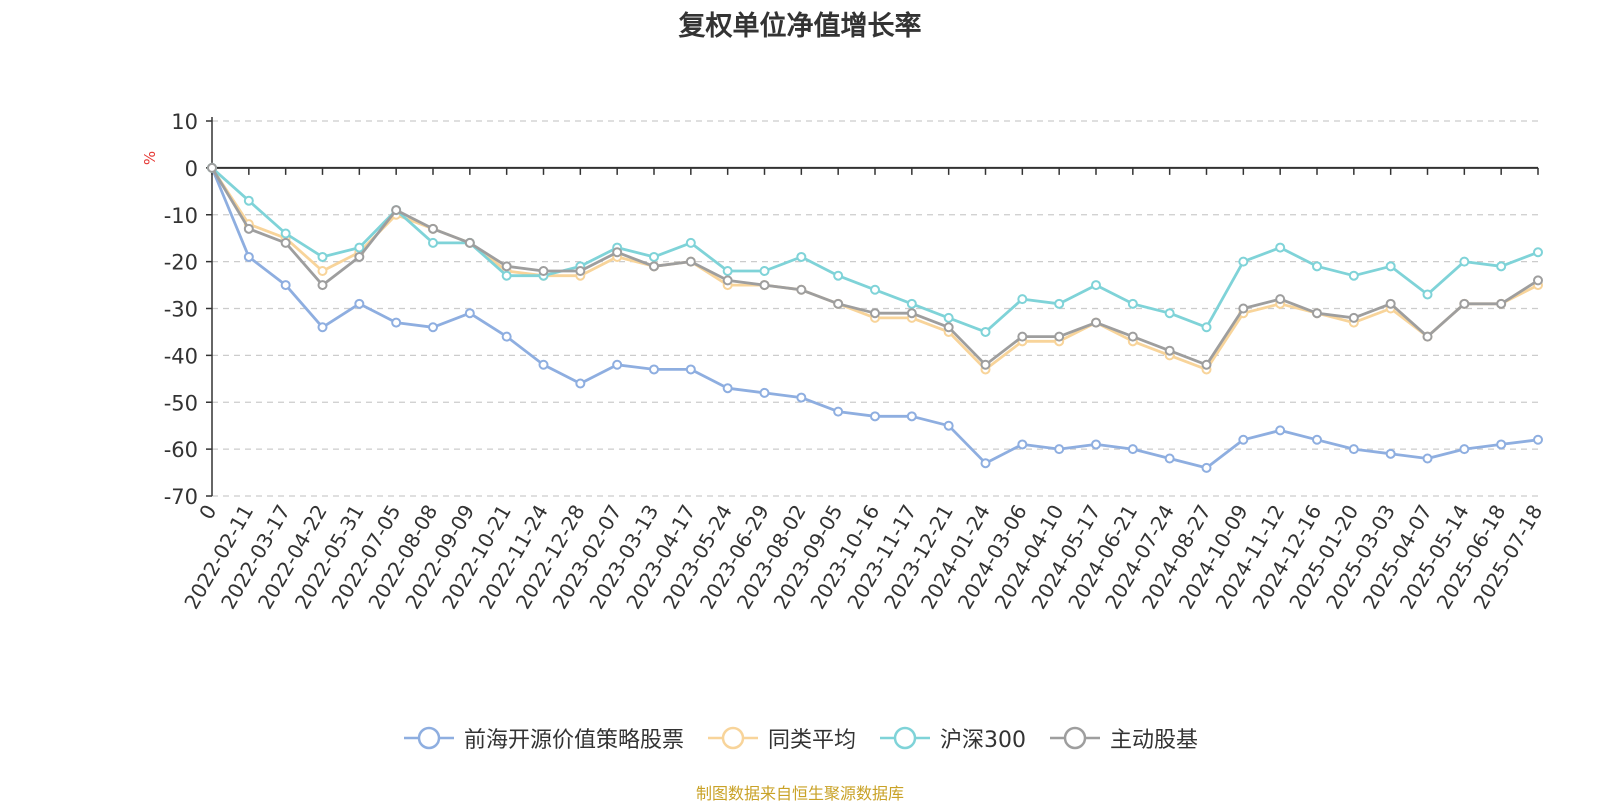 This screenshot has width=1600, height=804. I want to click on y-tick-label: -40, so click(181, 356).